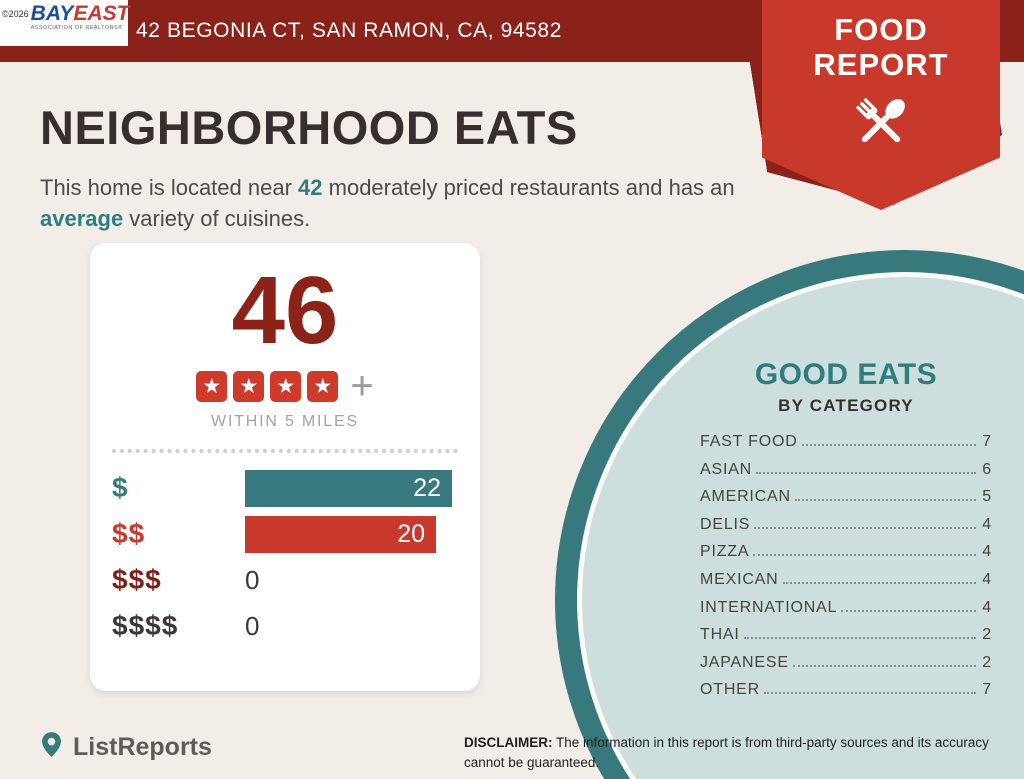 The image size is (1024, 779). I want to click on category-count: 6, so click(987, 469).